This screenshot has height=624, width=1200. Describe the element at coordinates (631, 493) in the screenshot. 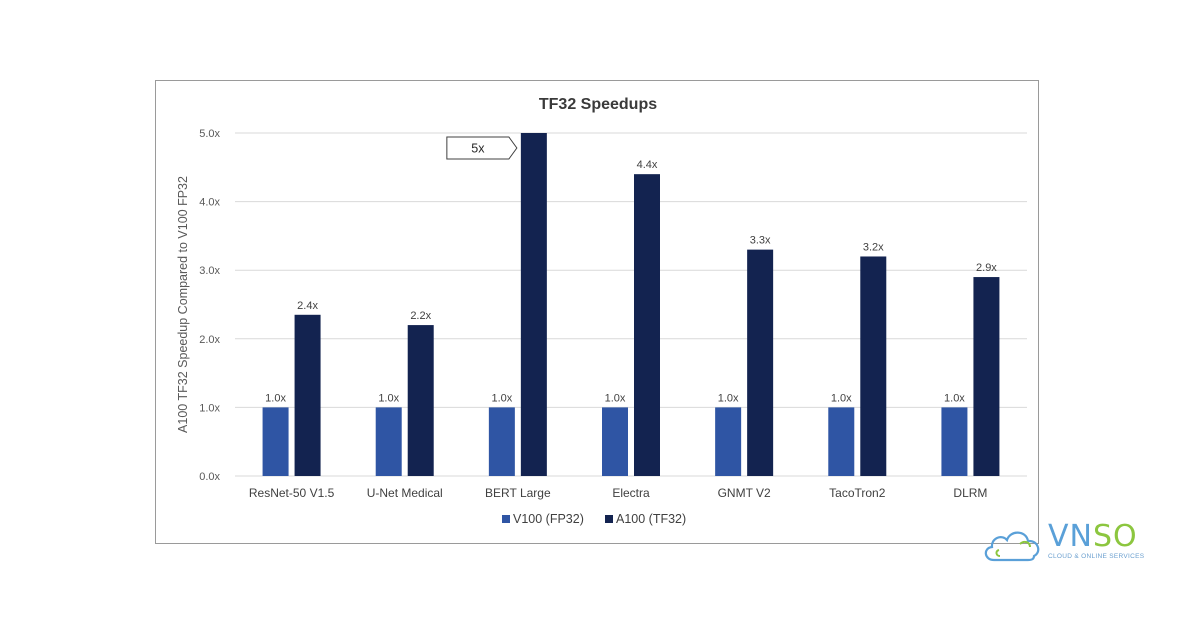

I see `x-tick-label: Electra` at that location.